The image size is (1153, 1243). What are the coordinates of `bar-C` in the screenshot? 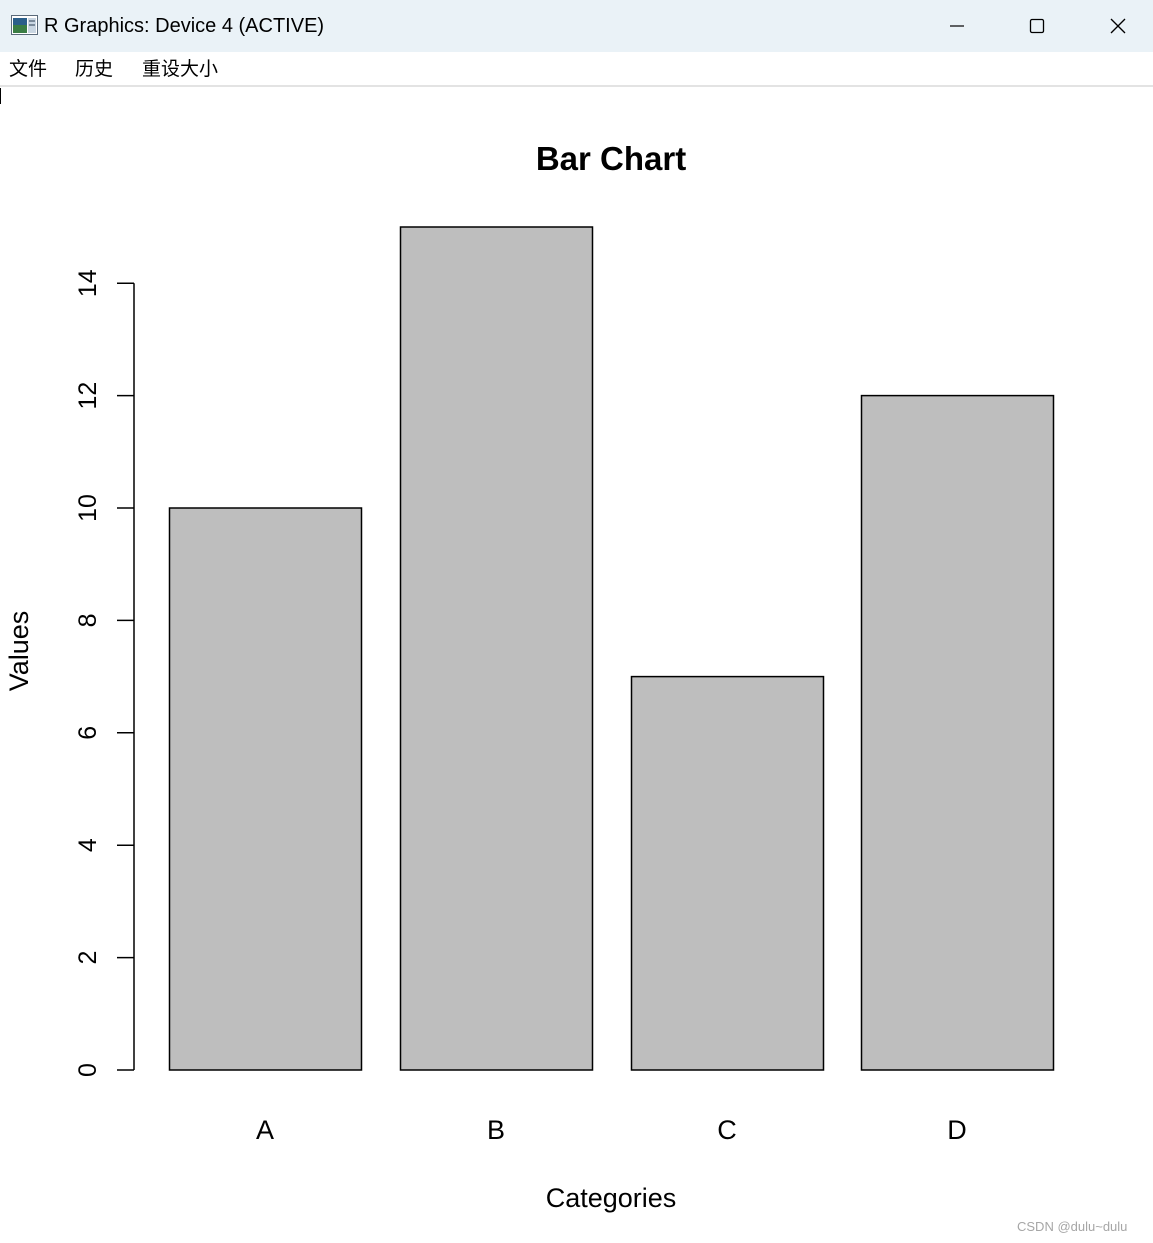 It's located at (727, 873).